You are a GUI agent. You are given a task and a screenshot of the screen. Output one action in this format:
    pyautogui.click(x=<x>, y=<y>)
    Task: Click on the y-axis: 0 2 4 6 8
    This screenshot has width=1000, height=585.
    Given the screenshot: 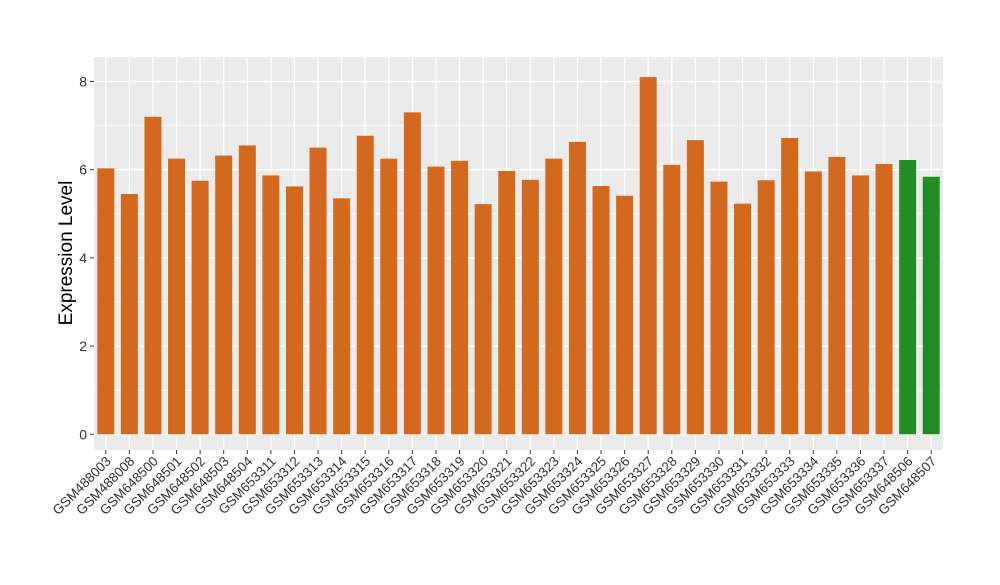 What is the action you would take?
    pyautogui.click(x=86, y=258)
    